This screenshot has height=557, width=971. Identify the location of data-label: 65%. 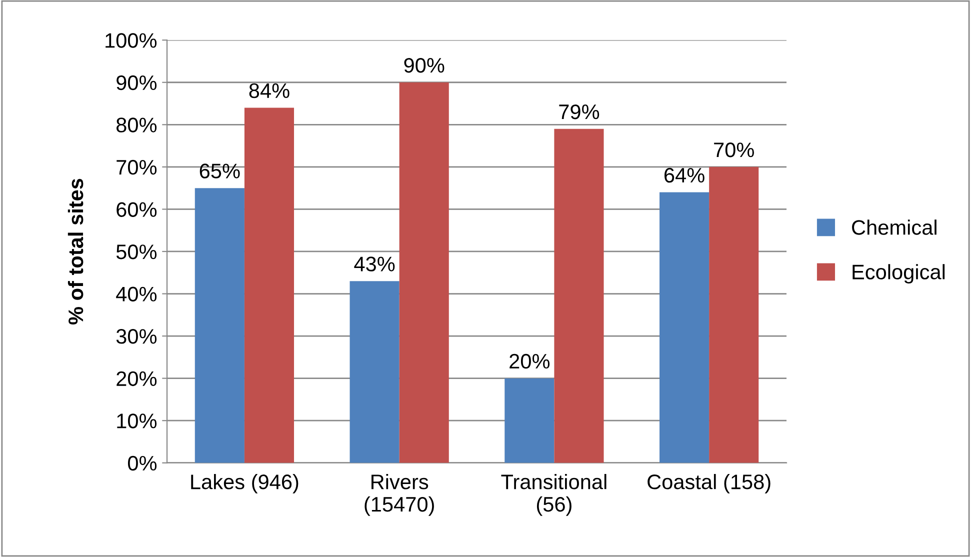
(220, 171).